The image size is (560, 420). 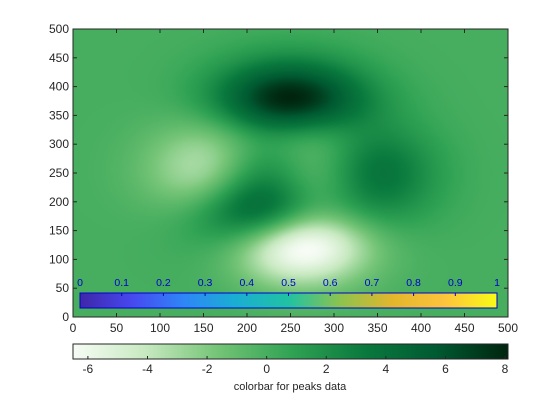 I want to click on outer-colorbar-tick-label: 4, so click(x=385, y=369).